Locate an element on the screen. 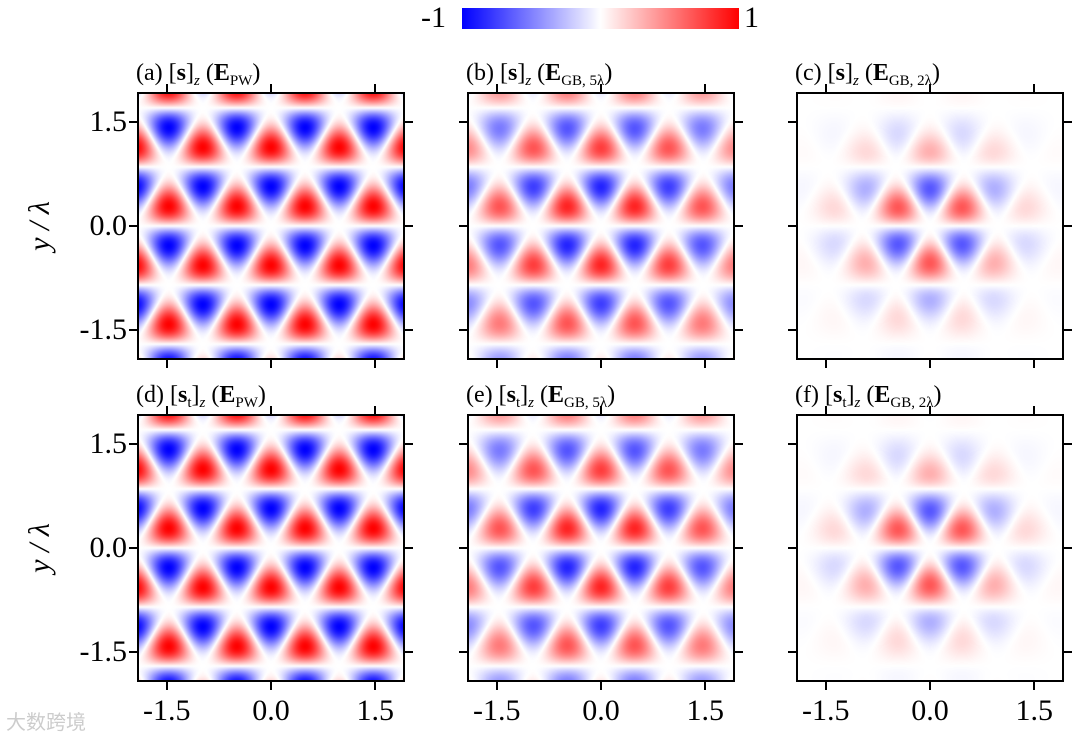 Image resolution: width=1080 pixels, height=739 pixels. panel-title-a: (a) [s]z (EPW) is located at coordinates (198, 77).